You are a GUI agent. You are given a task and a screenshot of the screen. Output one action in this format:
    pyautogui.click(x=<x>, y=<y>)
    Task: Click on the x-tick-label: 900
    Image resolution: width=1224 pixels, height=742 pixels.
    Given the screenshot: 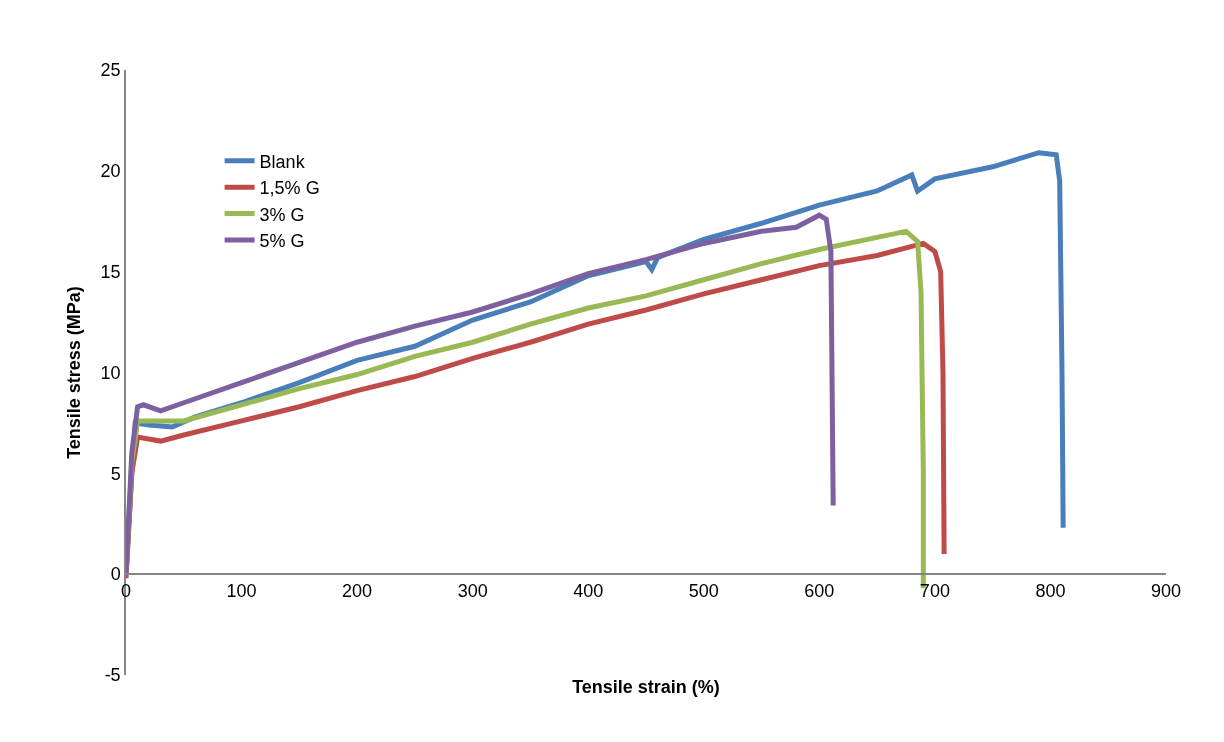 What is the action you would take?
    pyautogui.click(x=1166, y=590)
    